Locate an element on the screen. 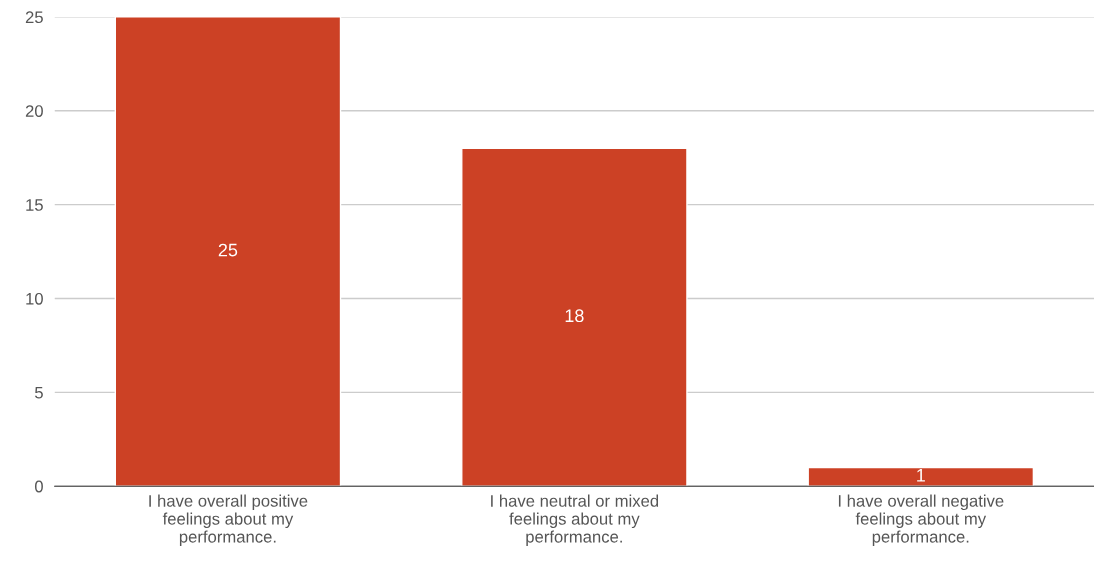  y-tick-label: 5 is located at coordinates (38, 392).